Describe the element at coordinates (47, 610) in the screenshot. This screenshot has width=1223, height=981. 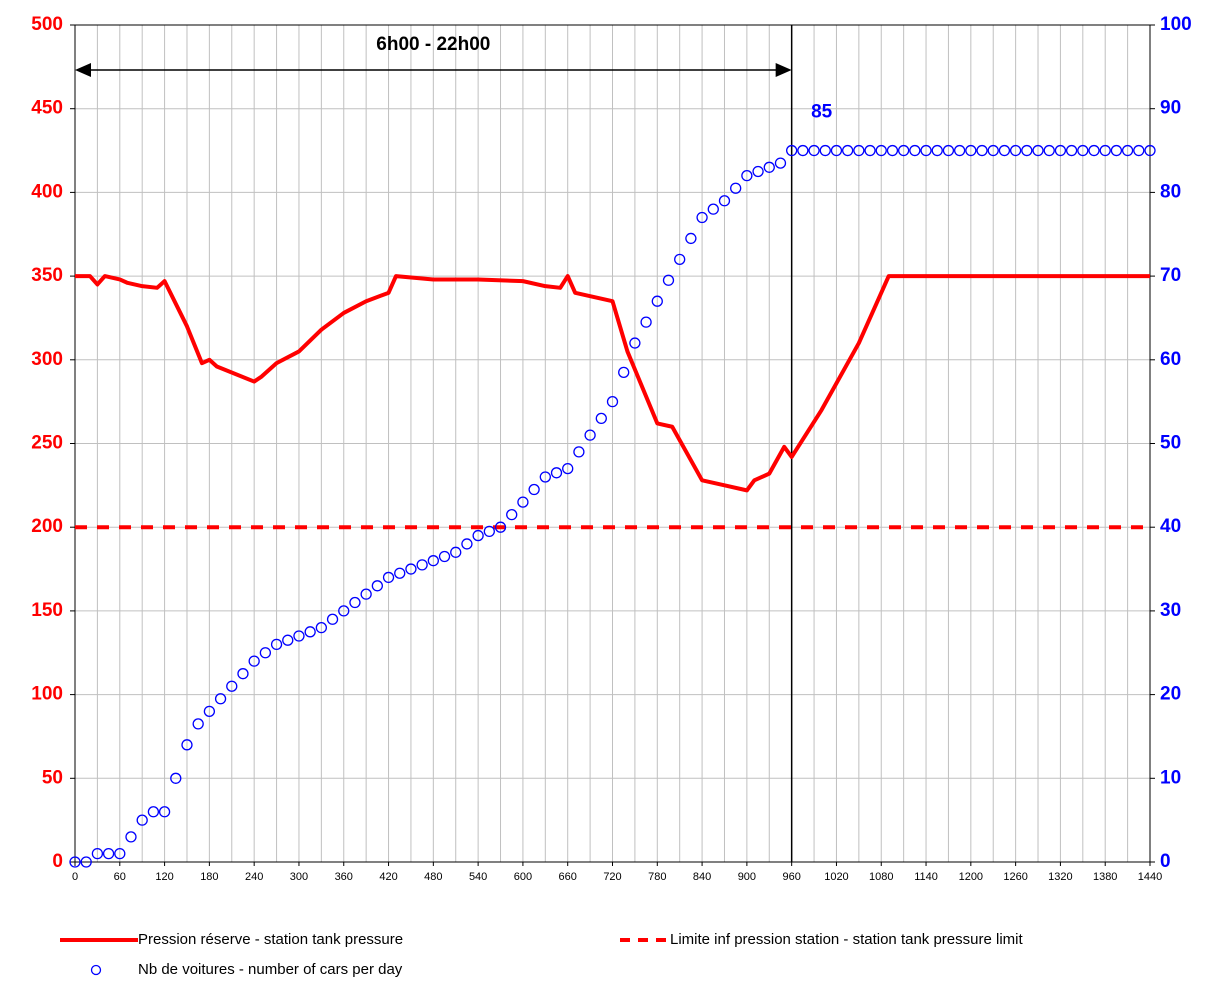
I see `y-tick-label: 150` at that location.